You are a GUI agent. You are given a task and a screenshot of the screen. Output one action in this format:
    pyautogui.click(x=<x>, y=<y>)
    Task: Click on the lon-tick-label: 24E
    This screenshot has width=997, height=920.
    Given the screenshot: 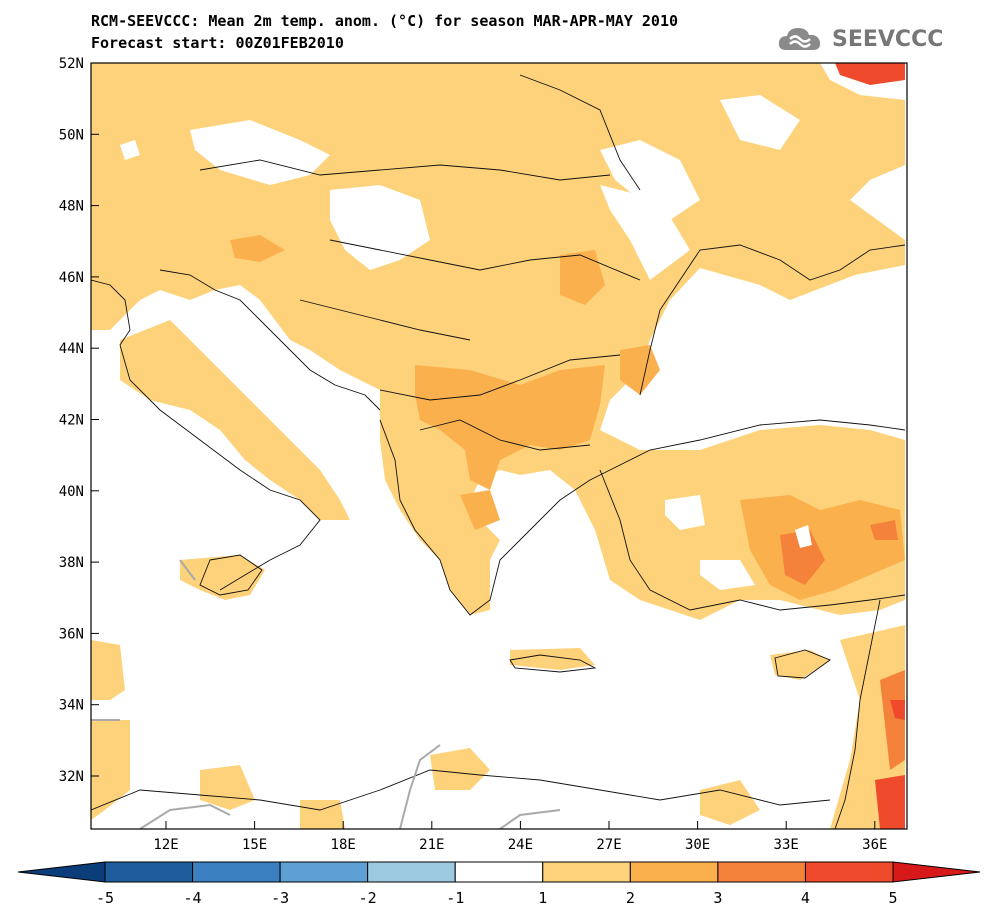 What is the action you would take?
    pyautogui.click(x=520, y=845)
    